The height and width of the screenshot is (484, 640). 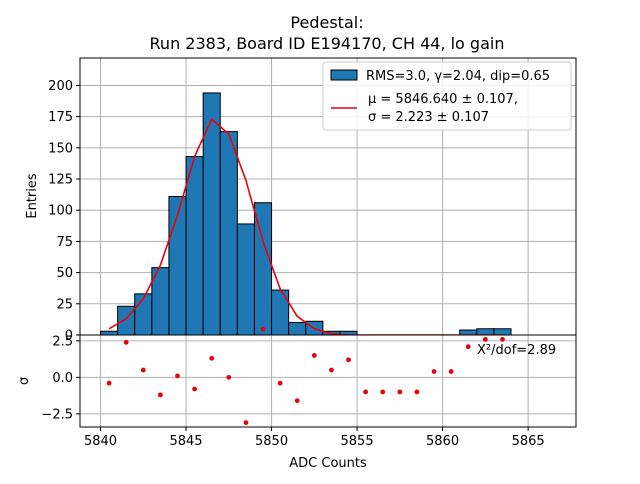 I want to click on legend-fit-label-mu: μ = 5846.640 ± 0.107,, so click(x=443, y=99).